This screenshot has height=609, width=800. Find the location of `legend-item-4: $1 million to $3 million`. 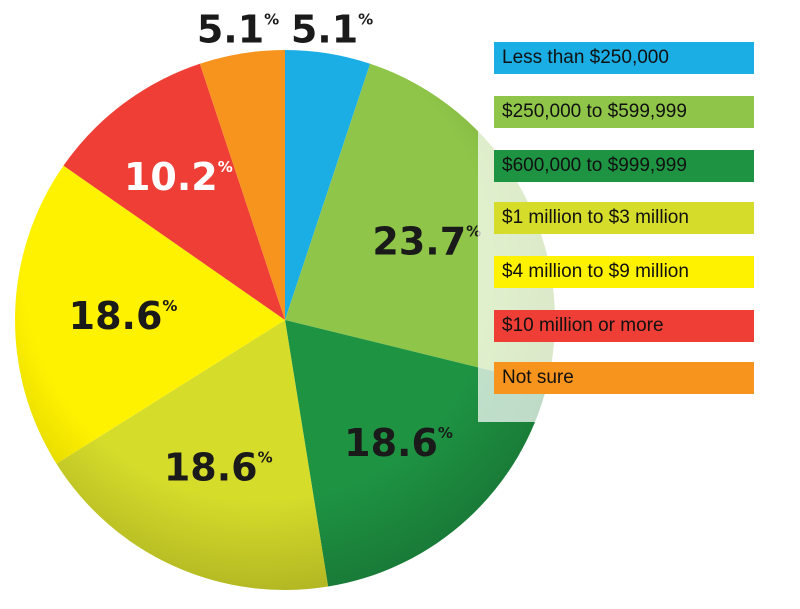

legend-item-4: $1 million to $3 million is located at coordinates (624, 218).